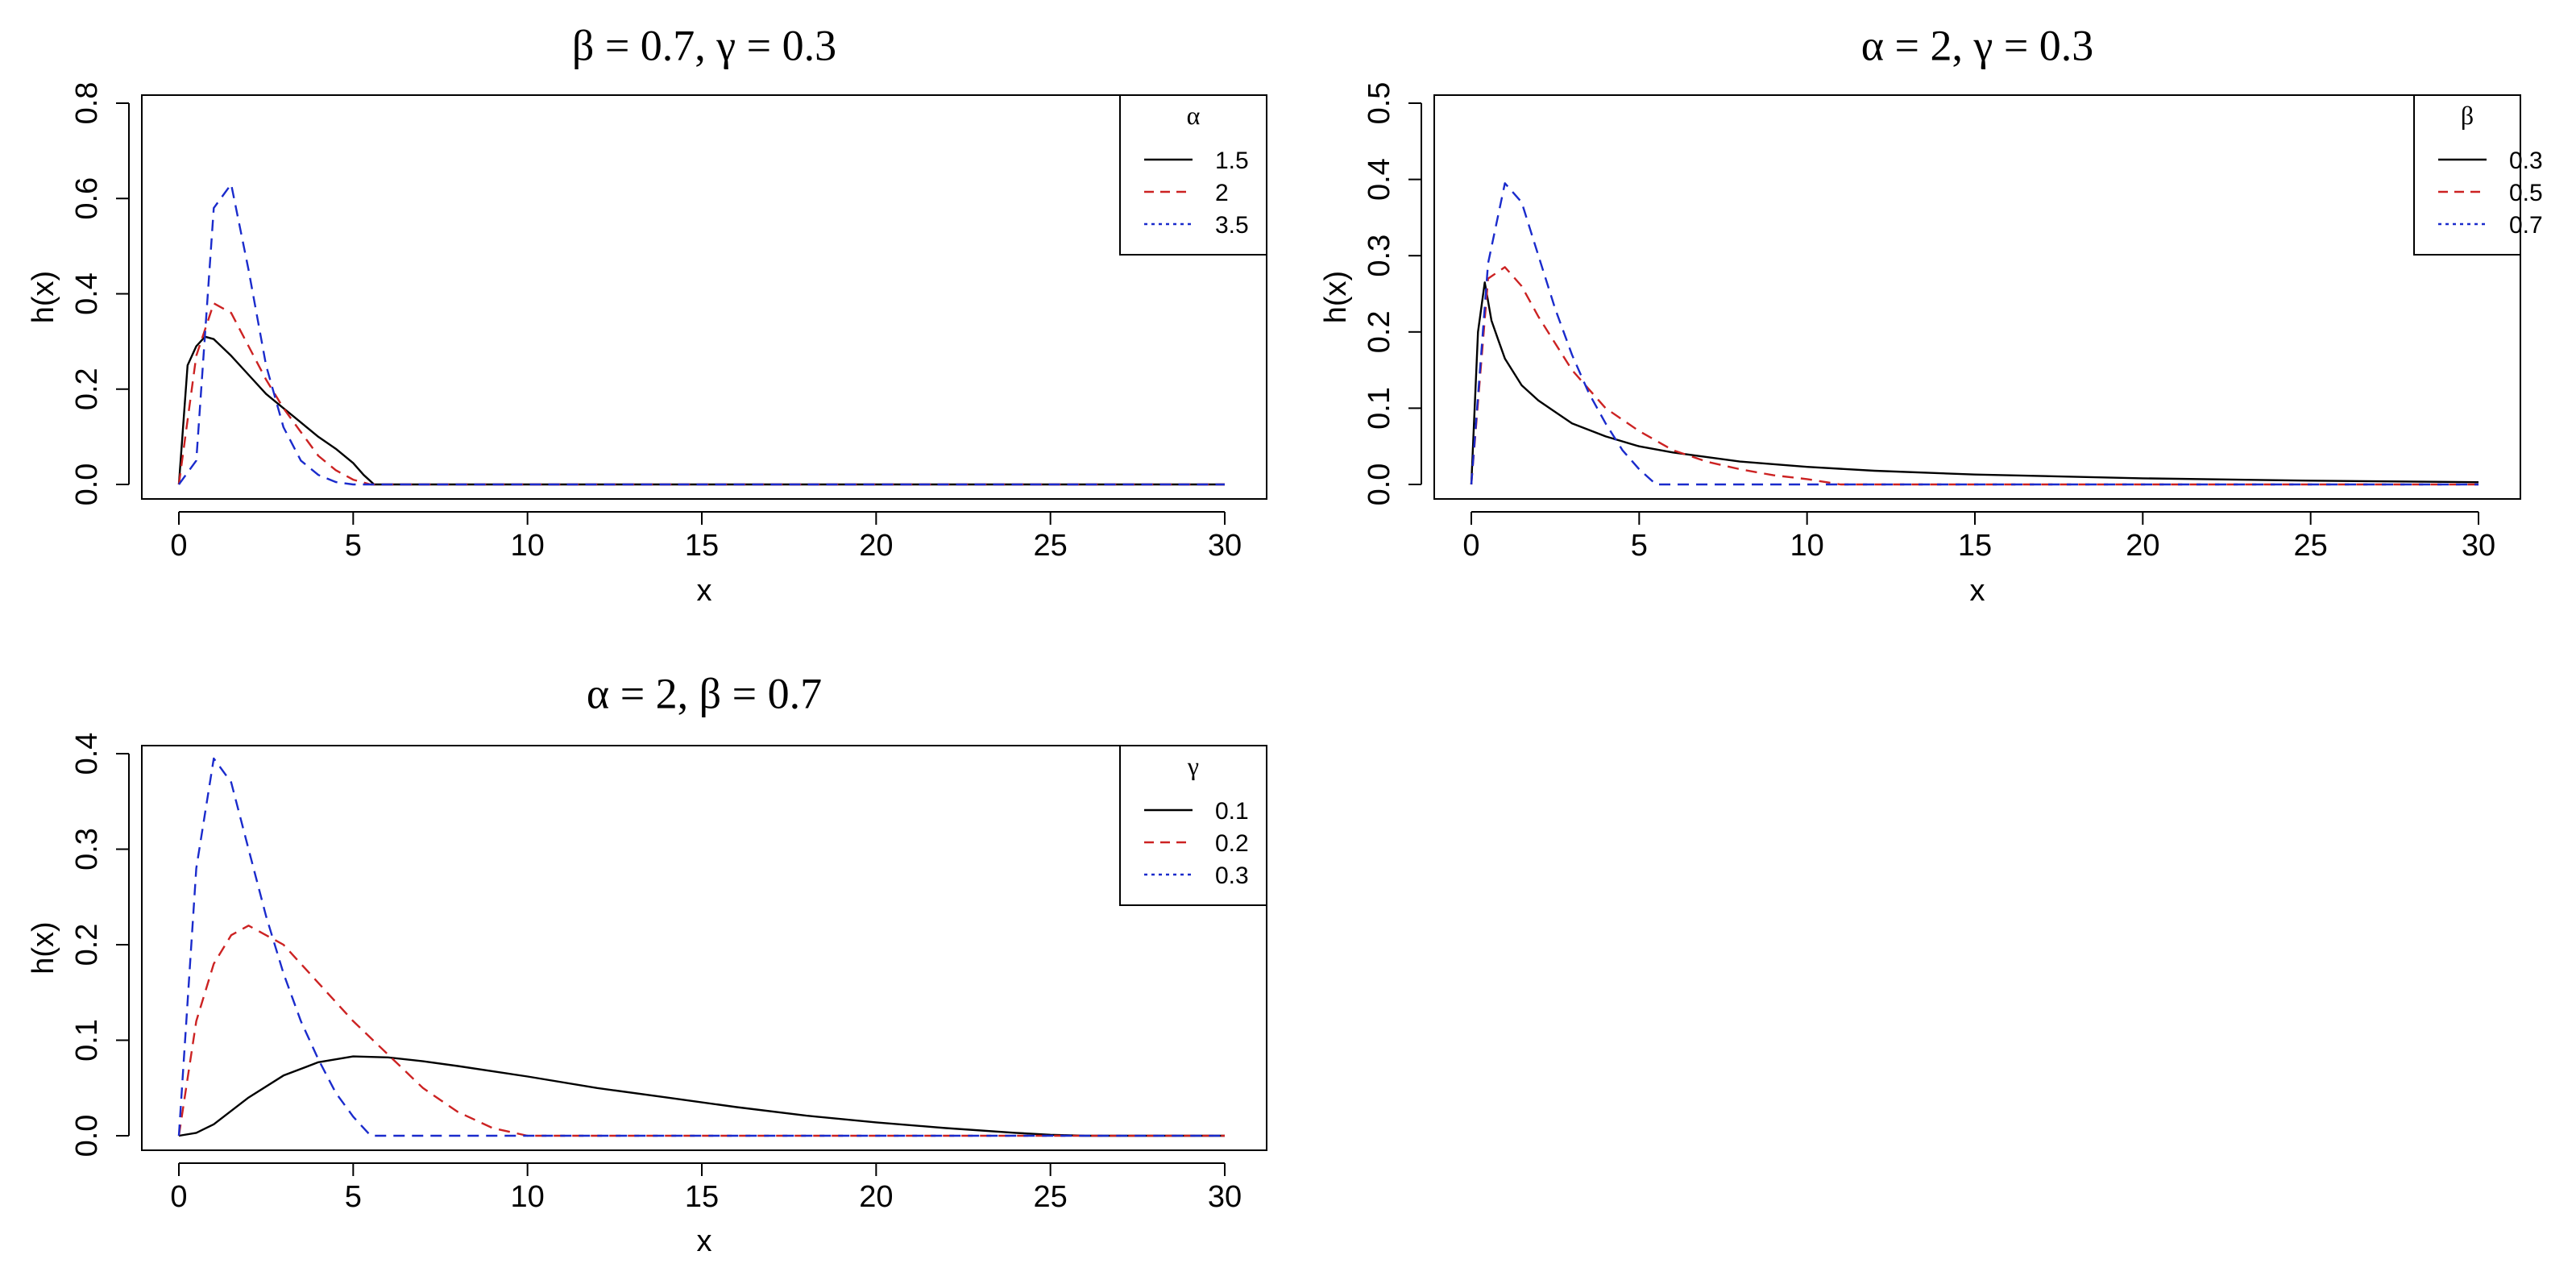  Describe the element at coordinates (1232, 161) in the screenshot. I see `legend-entry: 1.5` at that location.